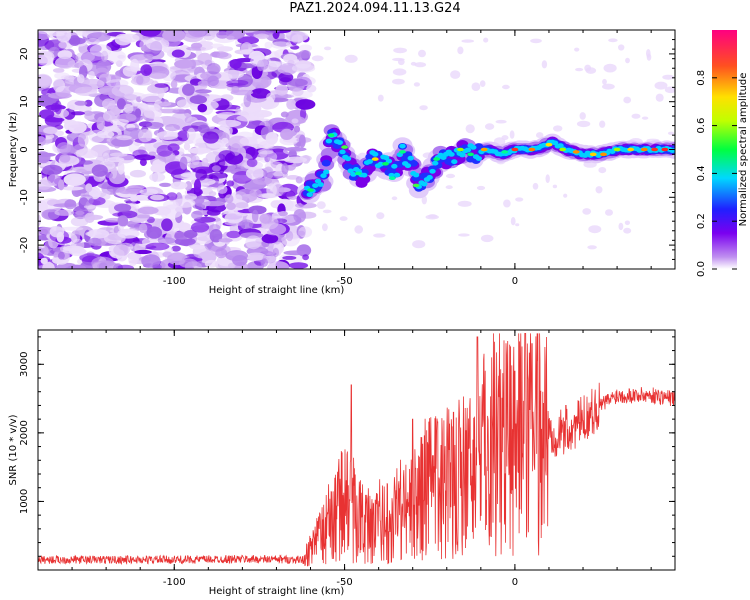 The image size is (750, 600). I want to click on snr-xtick-label: -100, so click(174, 582).